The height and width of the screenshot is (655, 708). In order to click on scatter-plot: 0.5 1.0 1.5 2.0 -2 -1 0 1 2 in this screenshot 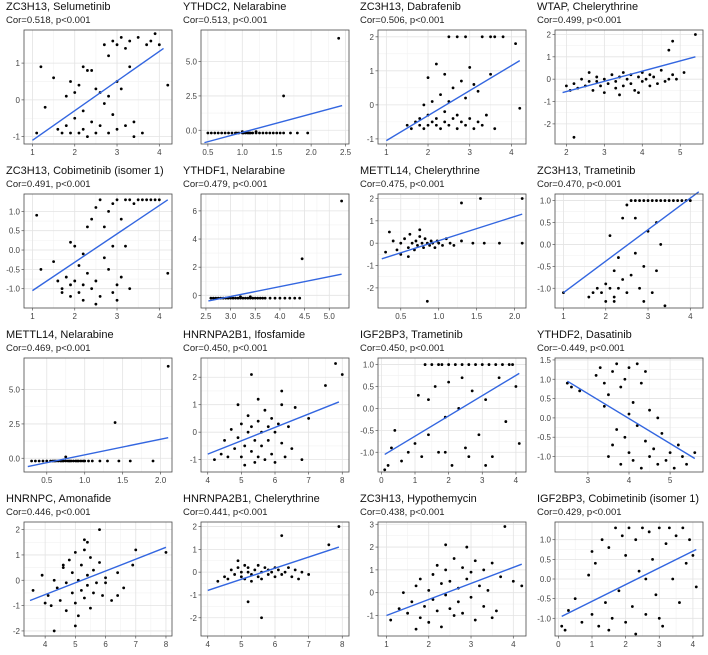, I will do `click(447, 257)`.